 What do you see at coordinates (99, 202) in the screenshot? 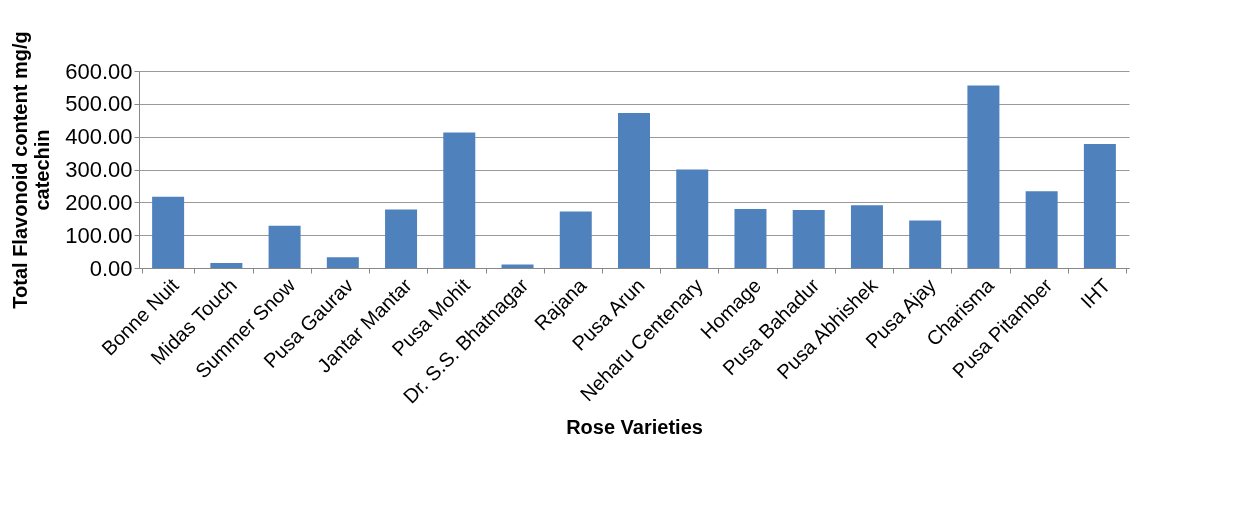
I see `y-tick-label: 200.00` at bounding box center [99, 202].